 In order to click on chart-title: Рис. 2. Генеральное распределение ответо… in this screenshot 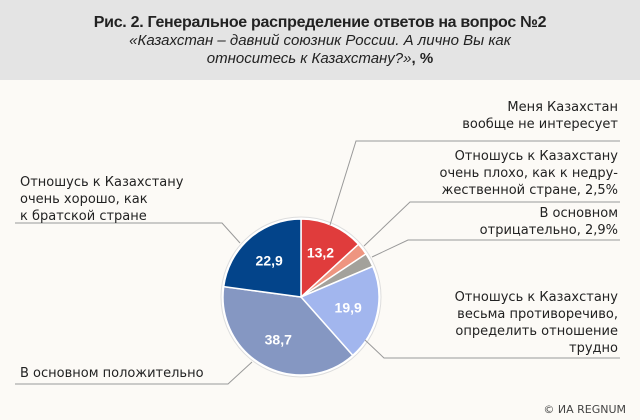, I will do `click(320, 22)`.